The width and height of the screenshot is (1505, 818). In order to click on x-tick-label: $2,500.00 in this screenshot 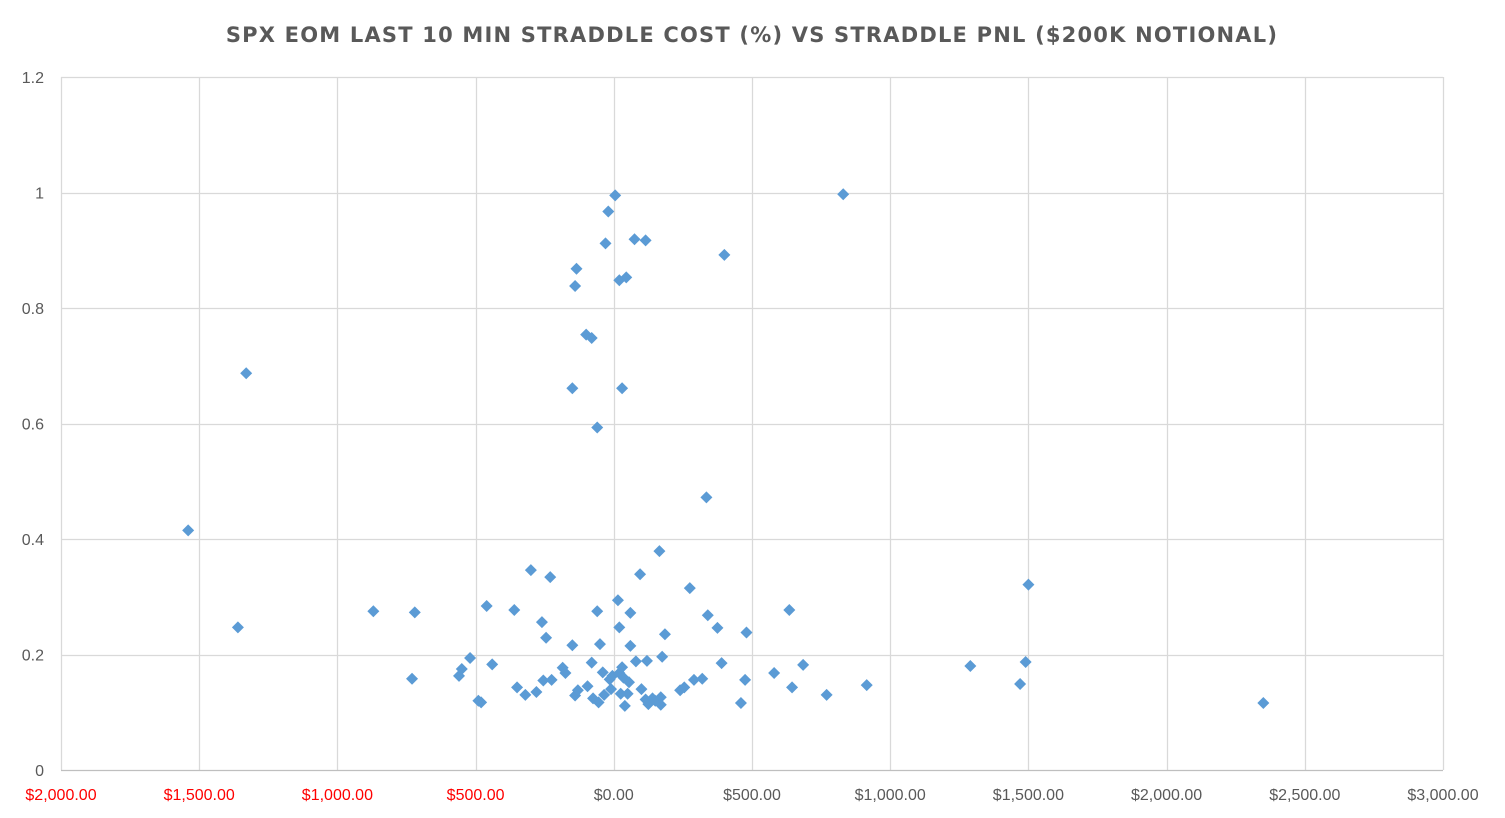, I will do `click(1304, 795)`.